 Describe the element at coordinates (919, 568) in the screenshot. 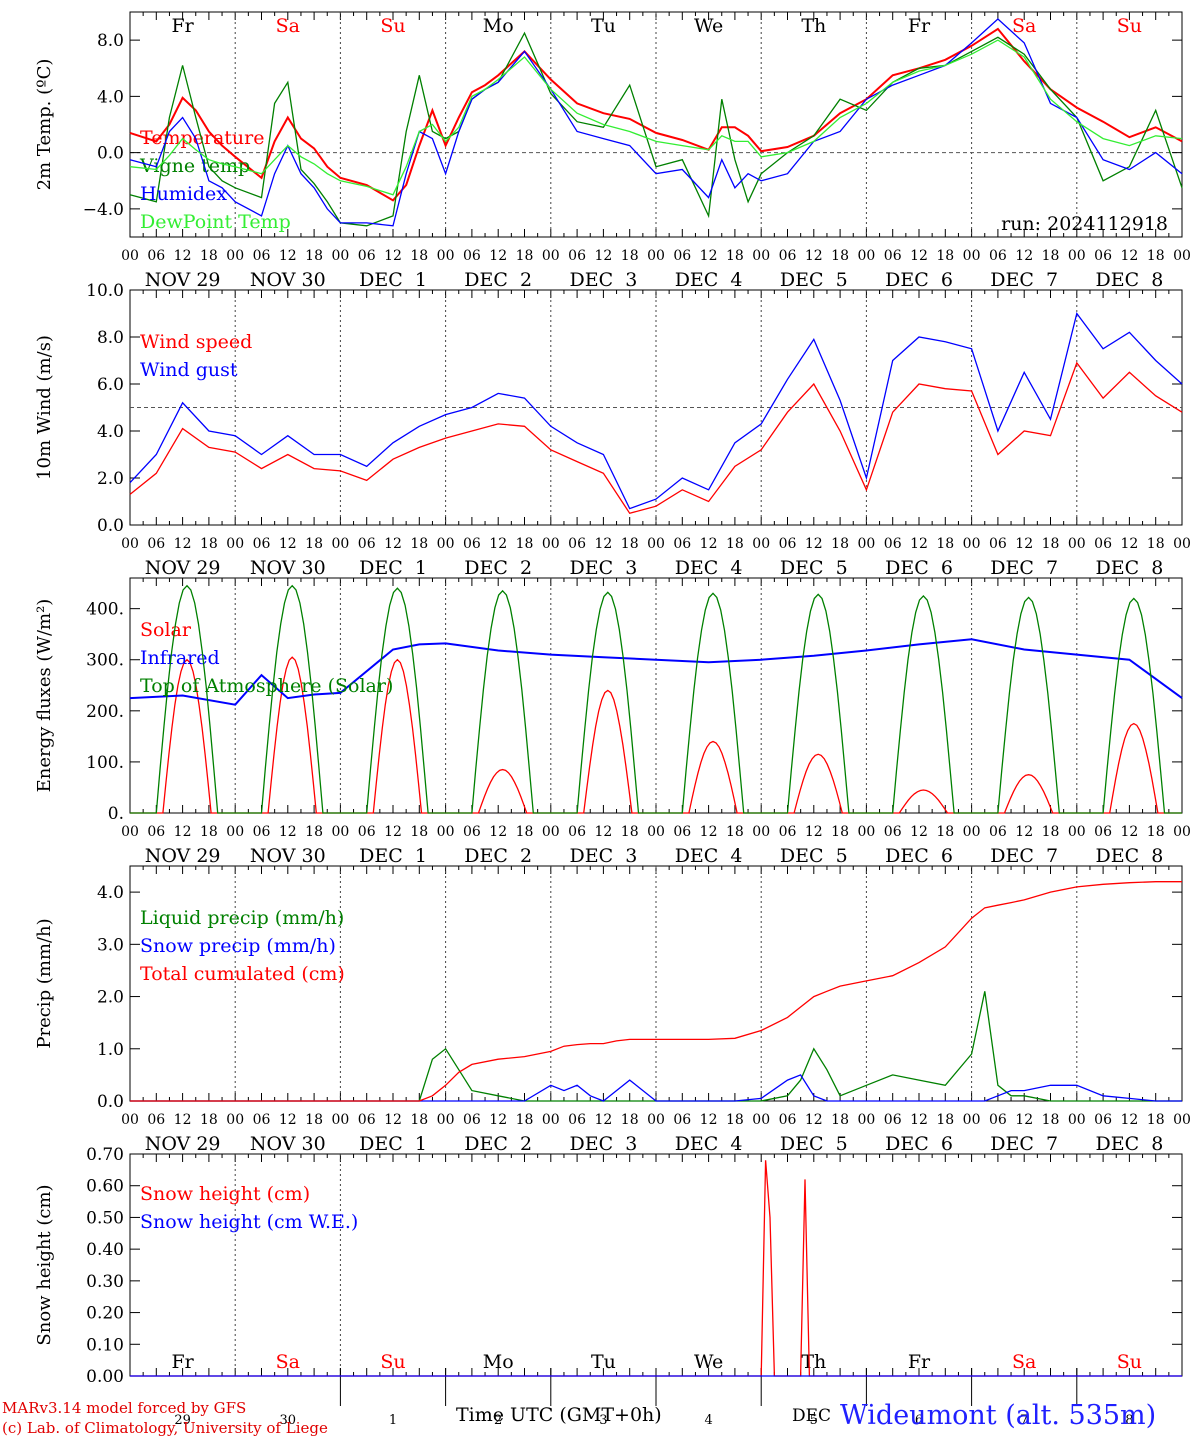

I see `date-label: DEC 6` at that location.